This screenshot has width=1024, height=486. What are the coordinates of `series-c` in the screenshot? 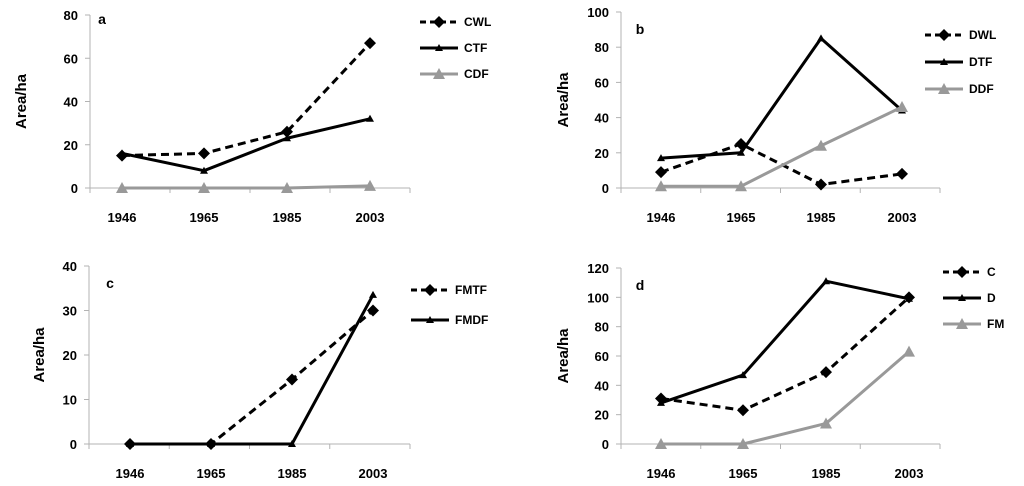 It's located at (785, 354).